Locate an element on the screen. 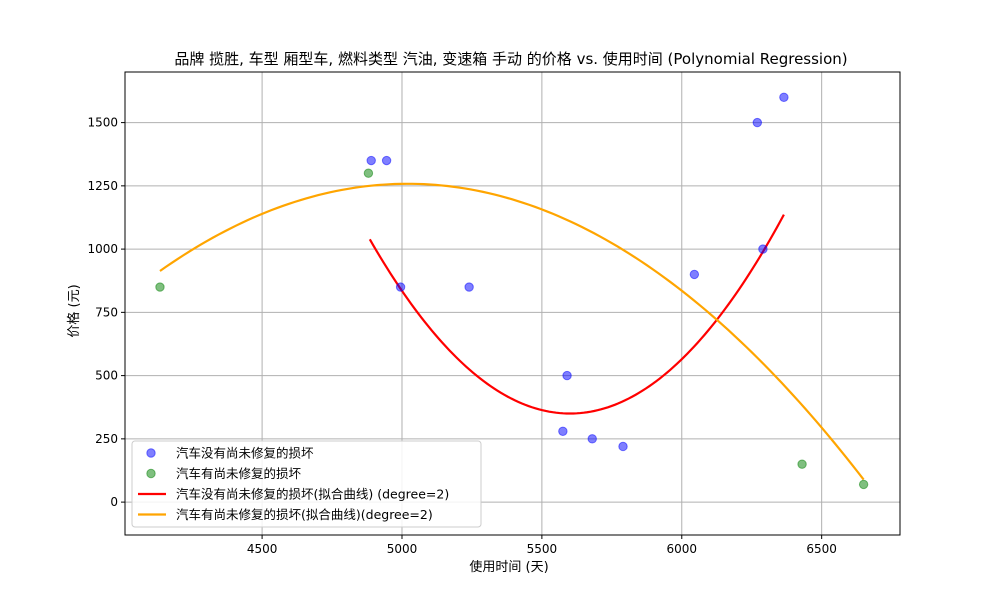 This screenshot has height=600, width=1000. y-axis-label: 价格 (元) is located at coordinates (74, 310).